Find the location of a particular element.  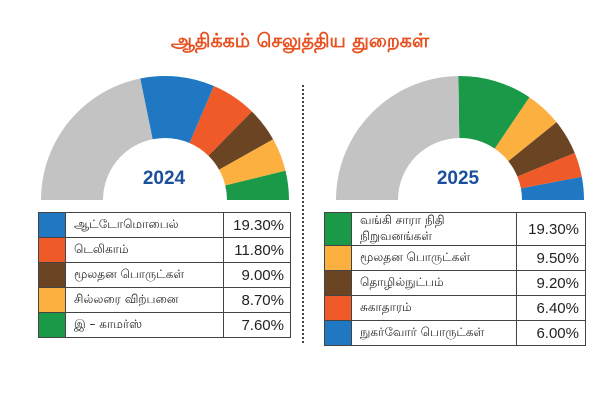

legend-label: நுகர்வோர் பொருட்கள் is located at coordinates (434, 333).